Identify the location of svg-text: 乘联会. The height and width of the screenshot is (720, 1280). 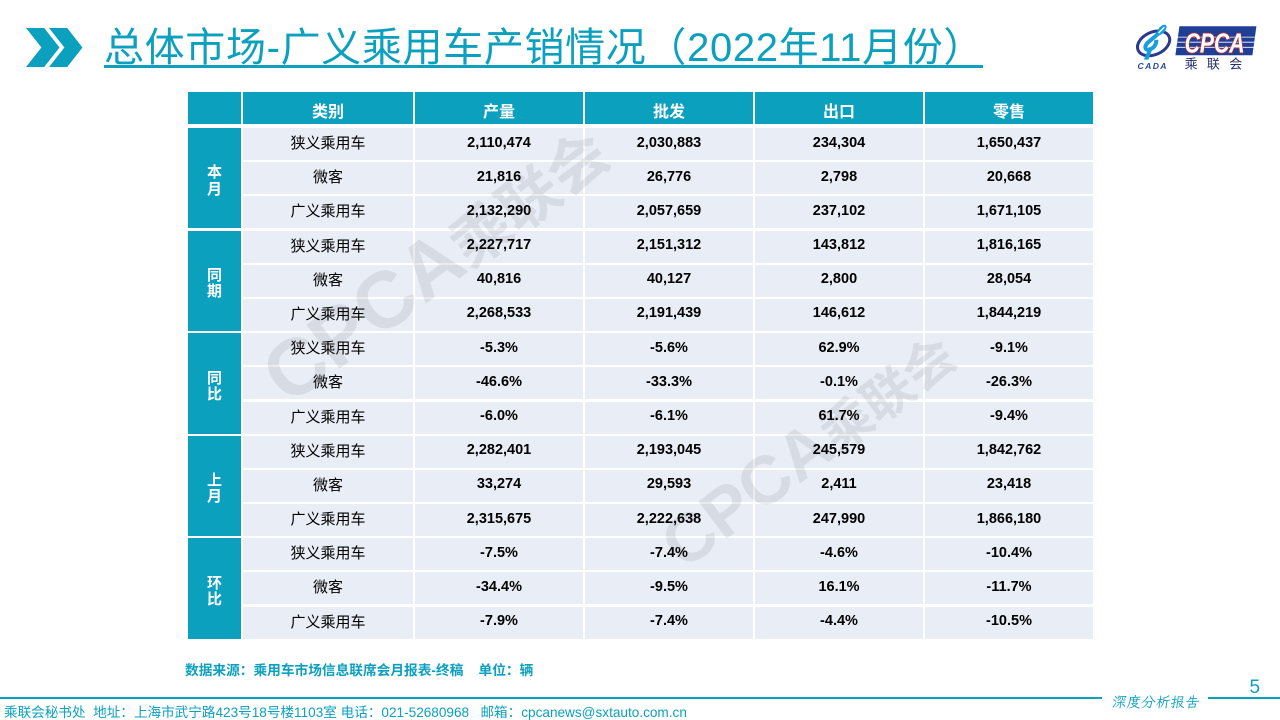
(1218, 62).